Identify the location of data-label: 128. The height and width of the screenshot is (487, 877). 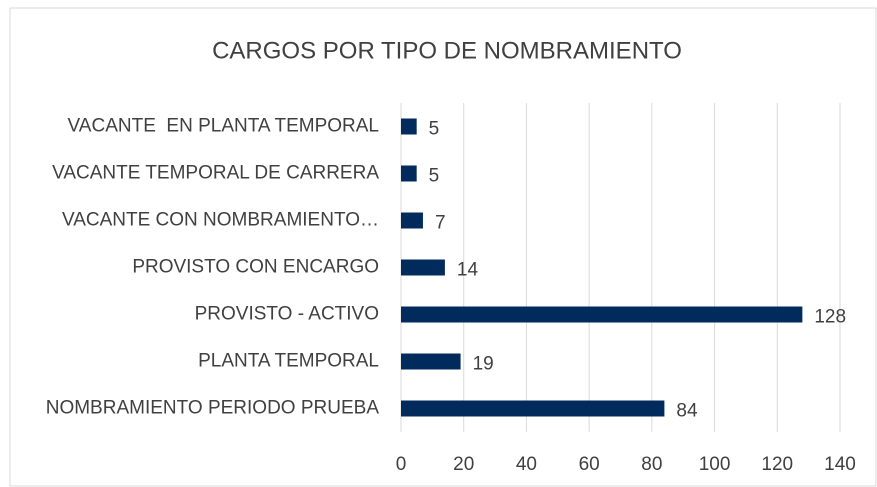
(830, 317).